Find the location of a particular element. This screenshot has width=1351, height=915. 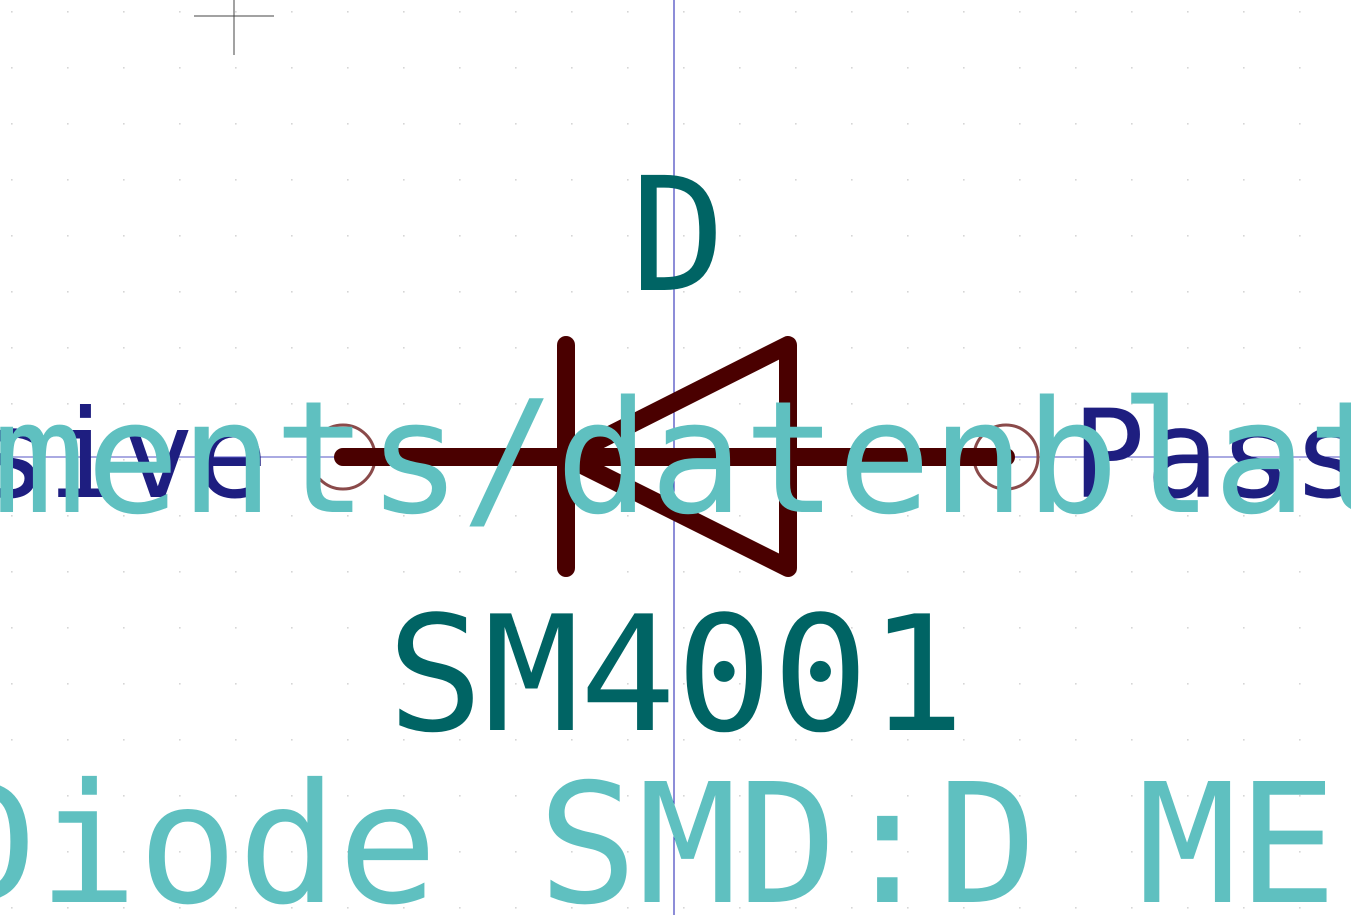

reference-field: D is located at coordinates (677, 236).